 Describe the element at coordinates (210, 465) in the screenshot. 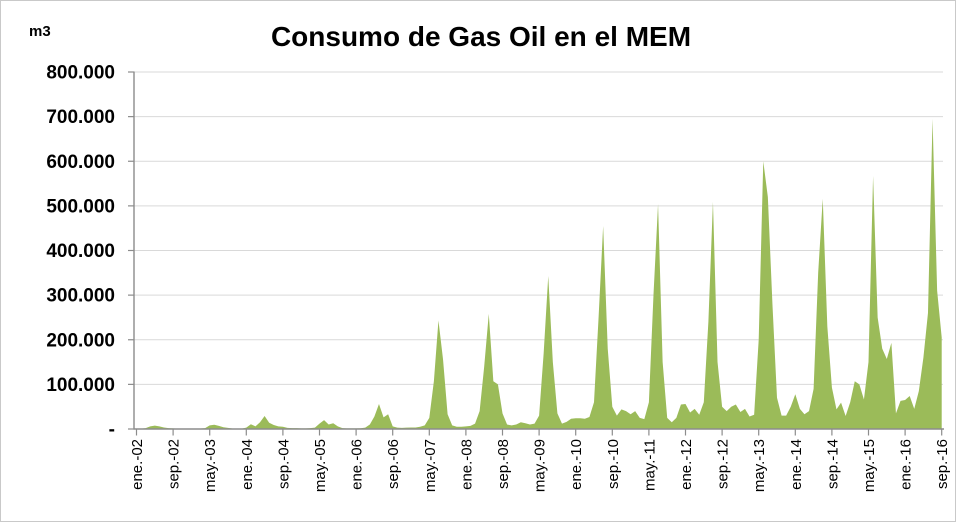

I see `x-tick-label: may.-03` at that location.